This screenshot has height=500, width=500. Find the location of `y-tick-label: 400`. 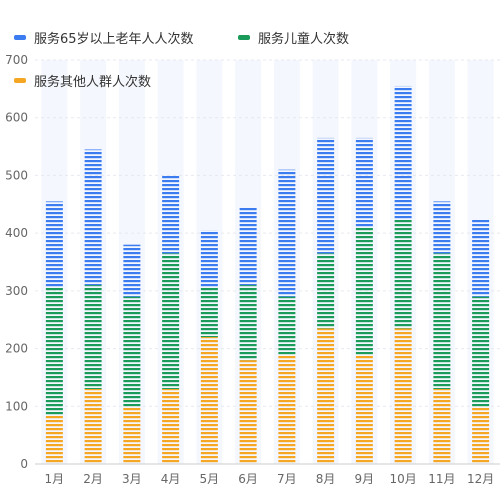

y-tick-label: 400 is located at coordinates (16, 233).